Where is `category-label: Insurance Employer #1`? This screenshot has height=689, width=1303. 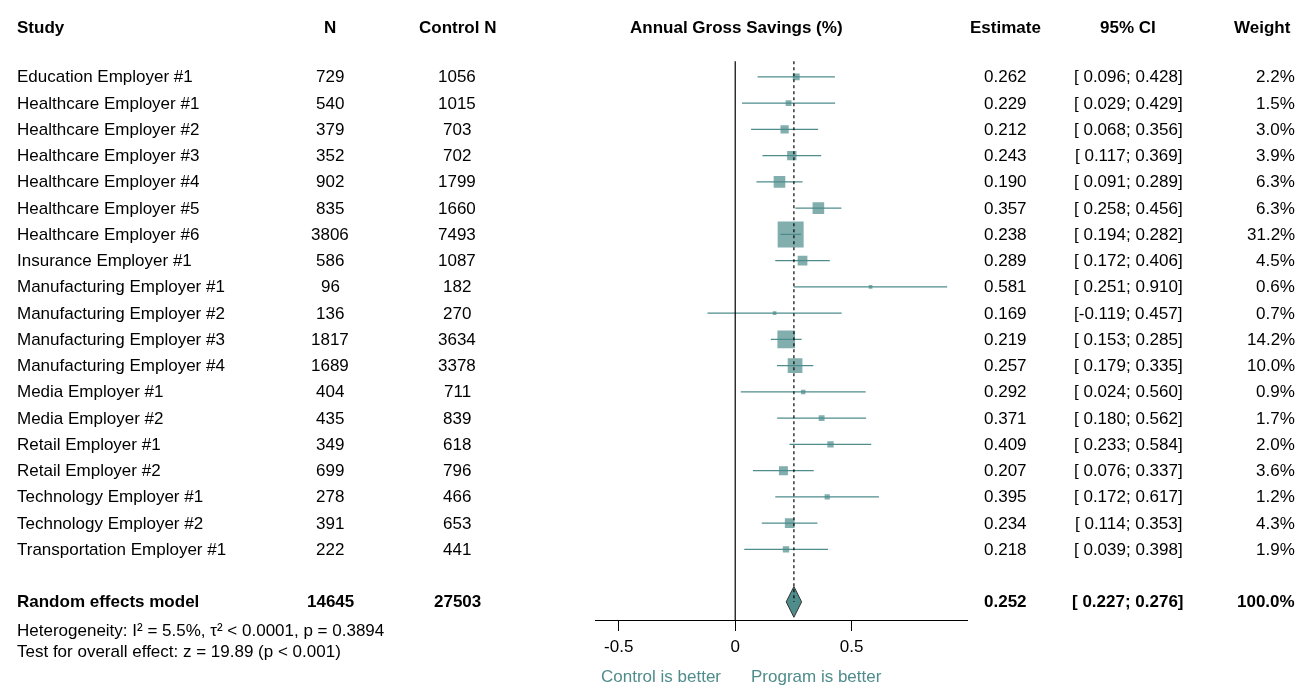
category-label: Insurance Employer #1 is located at coordinates (104, 260).